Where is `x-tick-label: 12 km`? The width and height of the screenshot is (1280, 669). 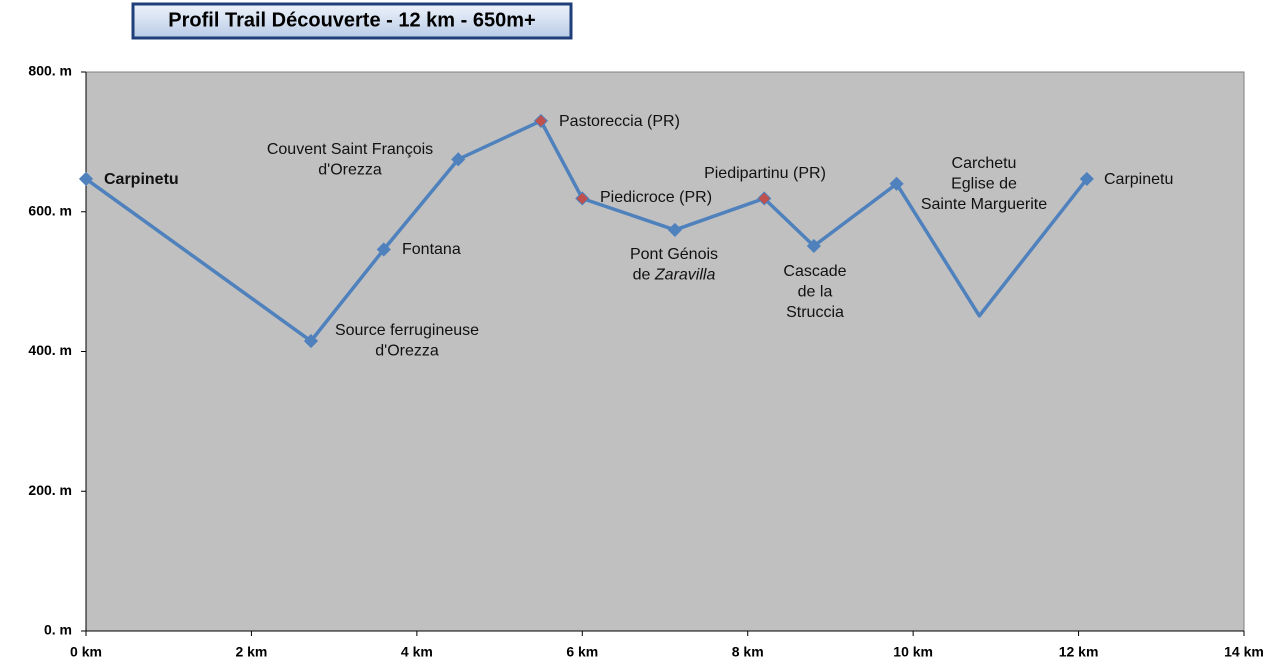
x-tick-label: 12 km is located at coordinates (1079, 652).